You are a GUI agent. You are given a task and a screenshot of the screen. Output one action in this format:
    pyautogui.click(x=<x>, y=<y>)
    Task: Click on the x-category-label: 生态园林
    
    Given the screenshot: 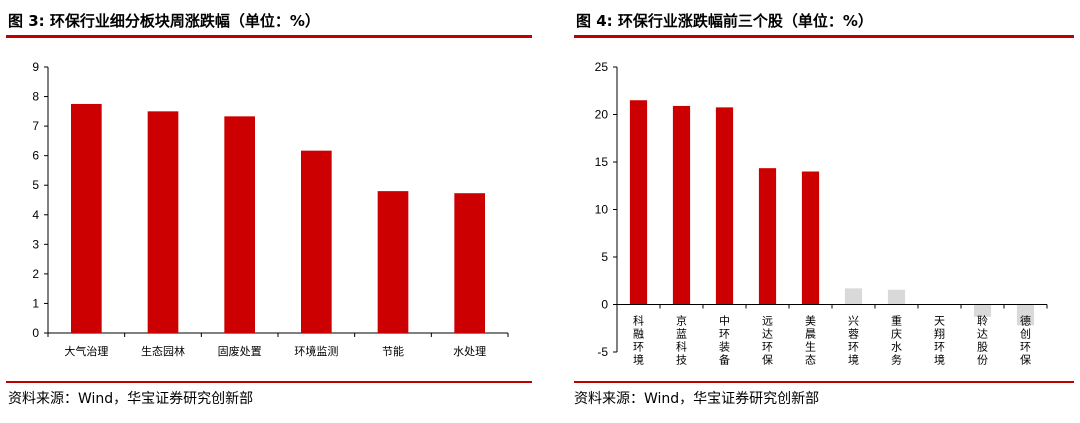 What is the action you would take?
    pyautogui.click(x=163, y=351)
    